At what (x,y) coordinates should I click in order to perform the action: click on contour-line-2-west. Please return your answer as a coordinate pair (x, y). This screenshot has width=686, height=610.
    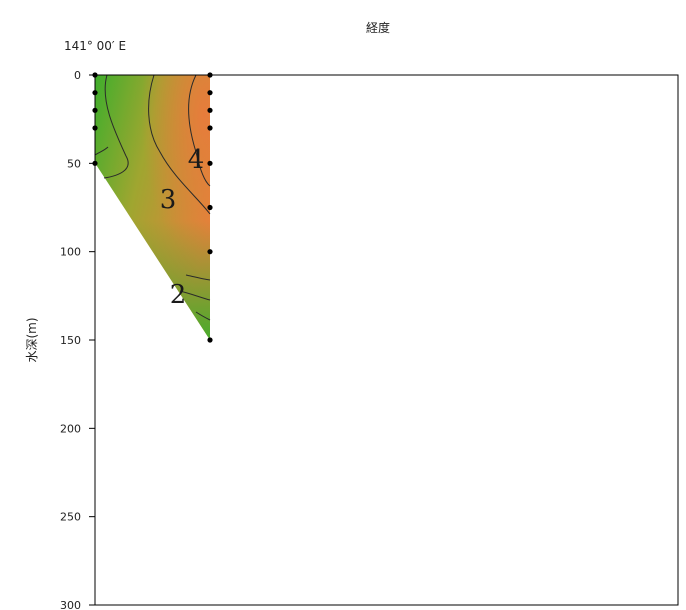
    Looking at the image, I should click on (116, 126).